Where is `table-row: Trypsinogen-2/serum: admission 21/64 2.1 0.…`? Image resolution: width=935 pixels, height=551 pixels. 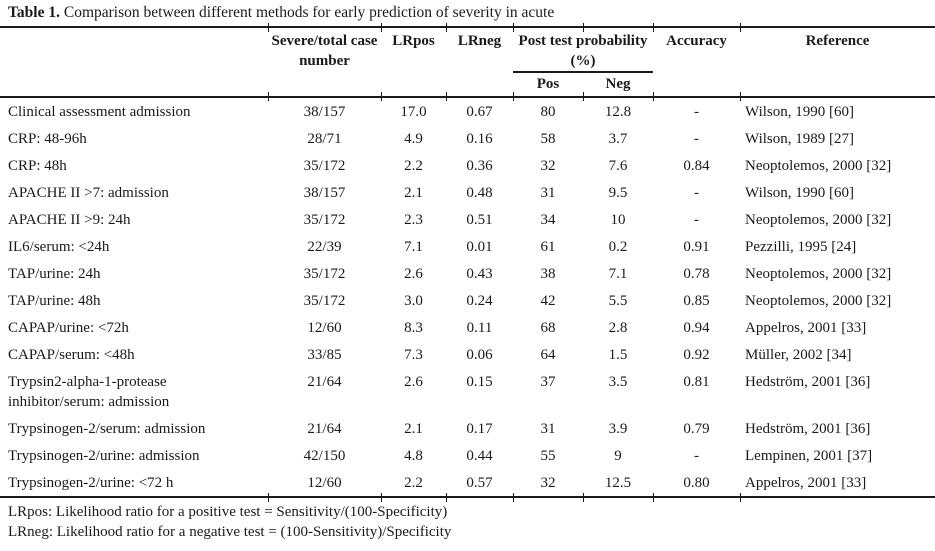 table-row: Trypsinogen-2/serum: admission 21/64 2.1 0.… is located at coordinates (467, 428).